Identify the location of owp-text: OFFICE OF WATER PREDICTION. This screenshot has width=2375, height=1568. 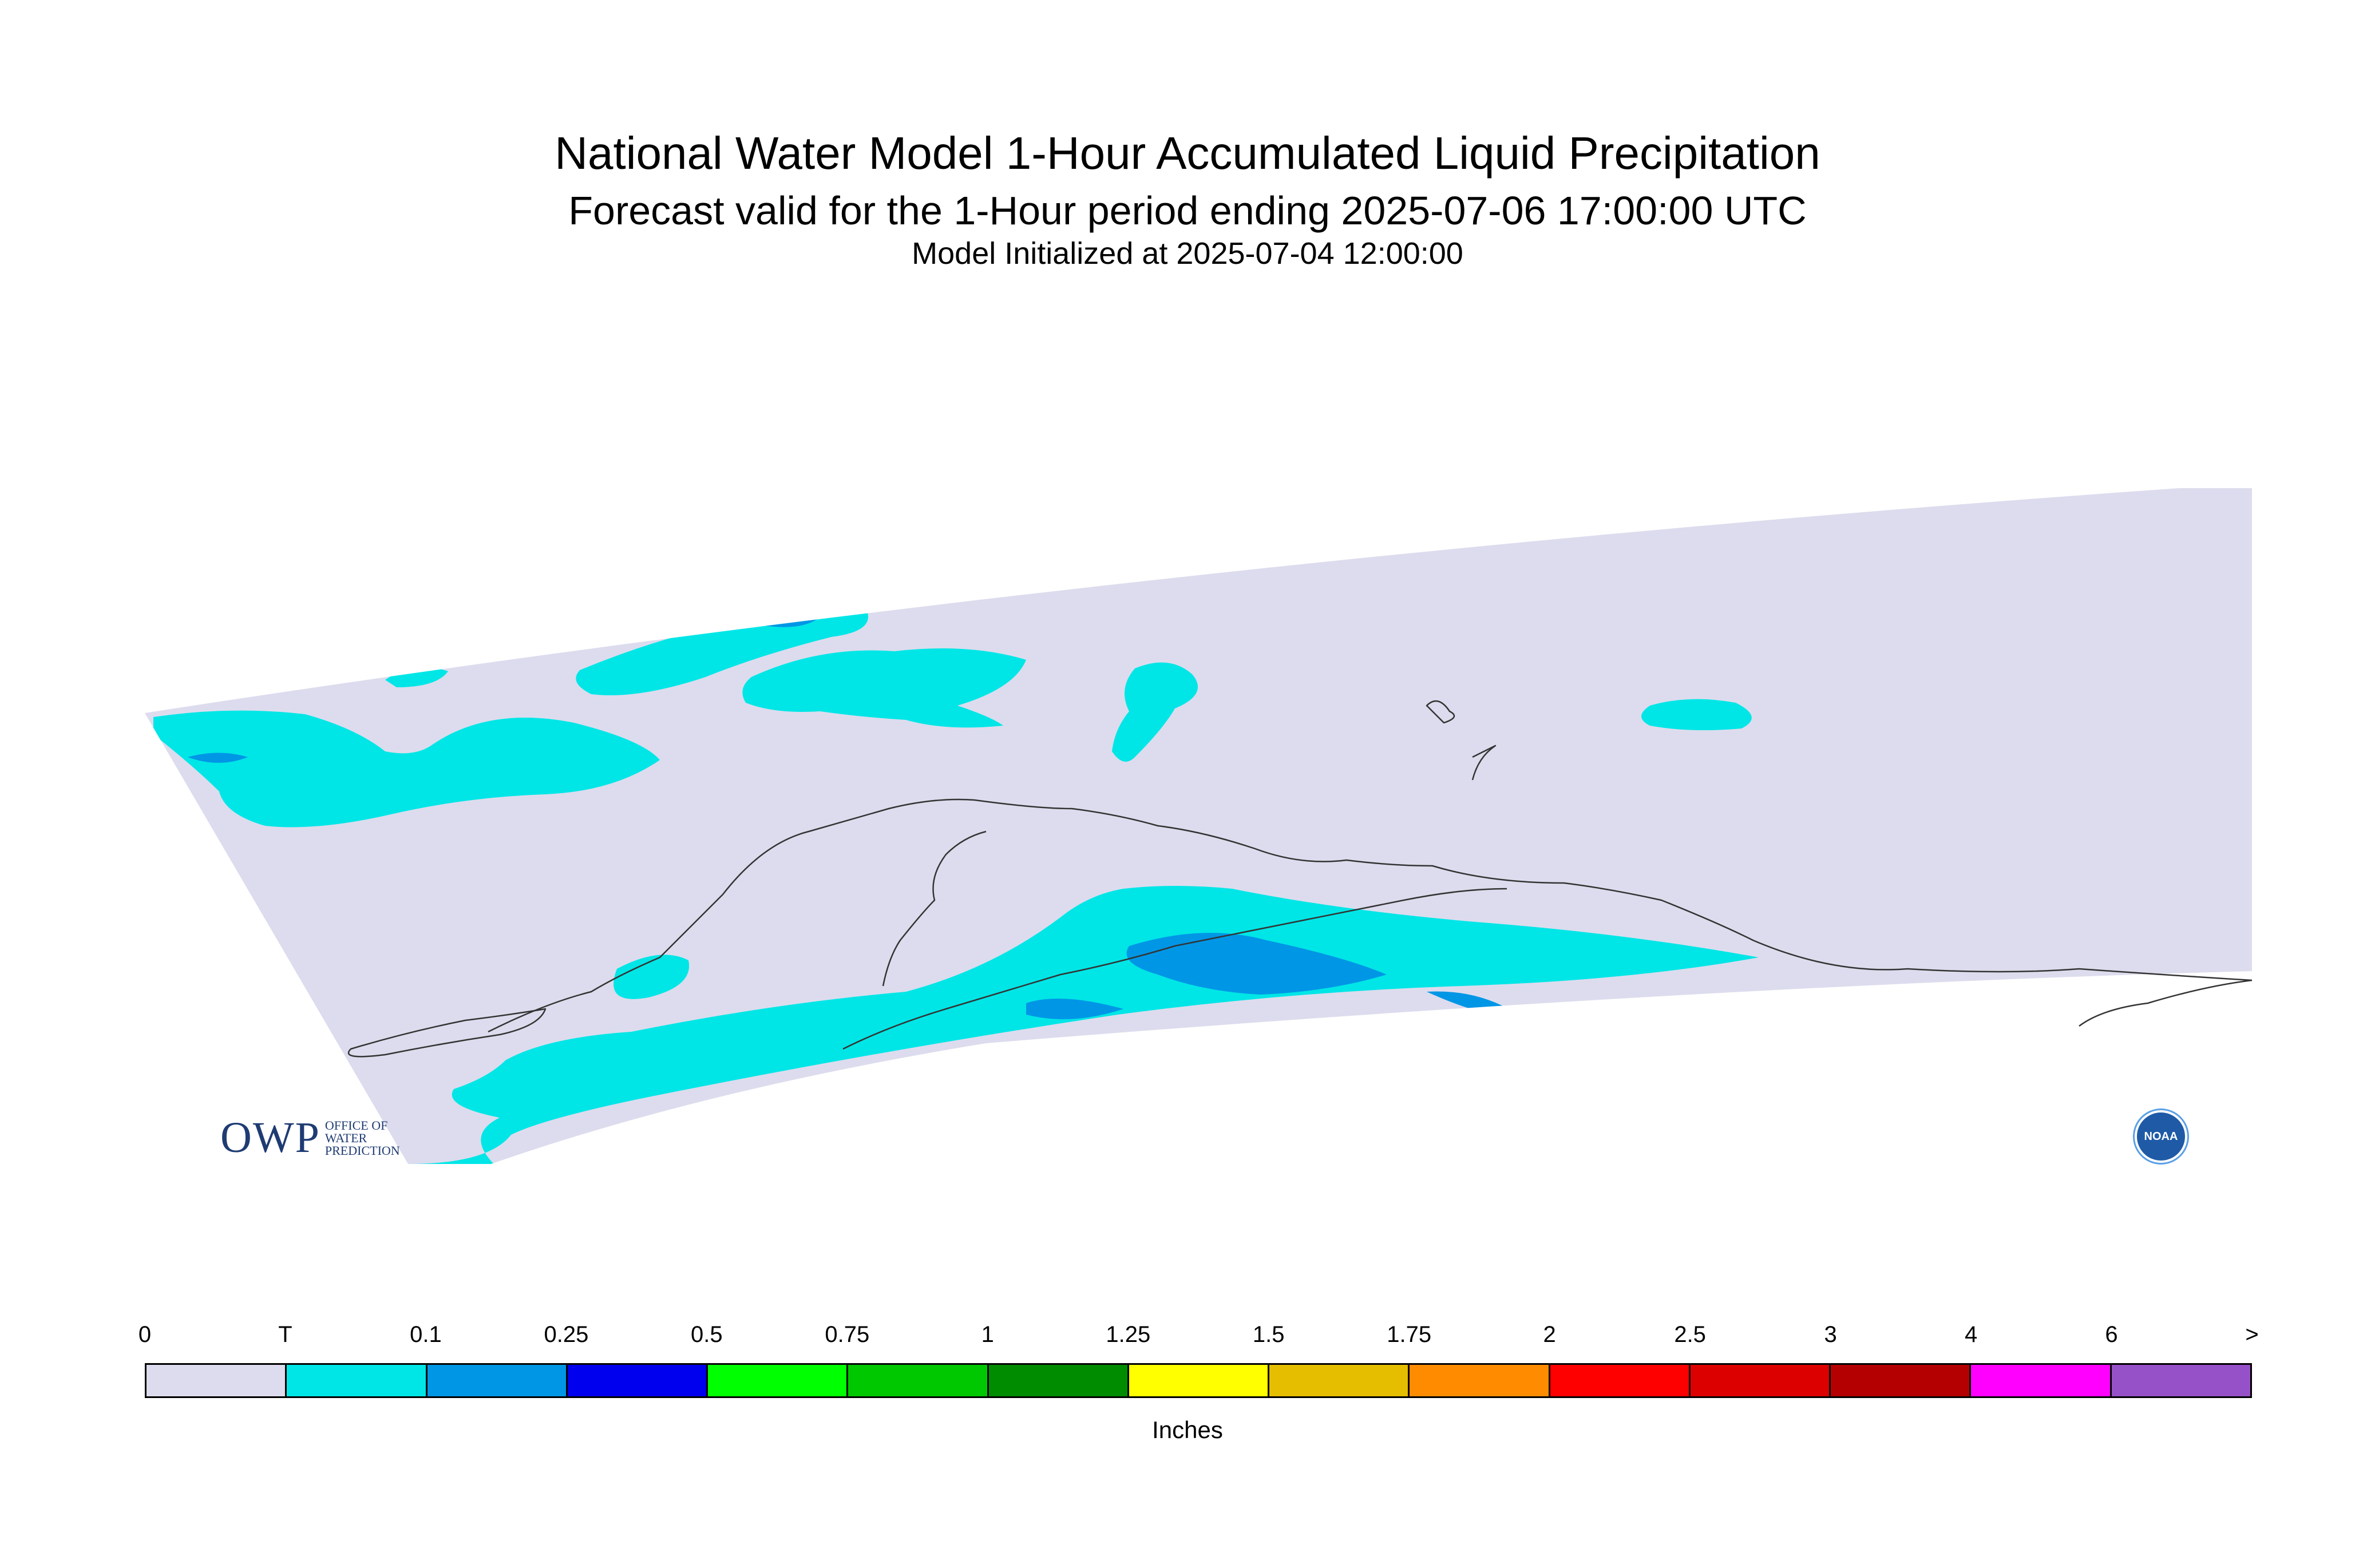
(362, 1138).